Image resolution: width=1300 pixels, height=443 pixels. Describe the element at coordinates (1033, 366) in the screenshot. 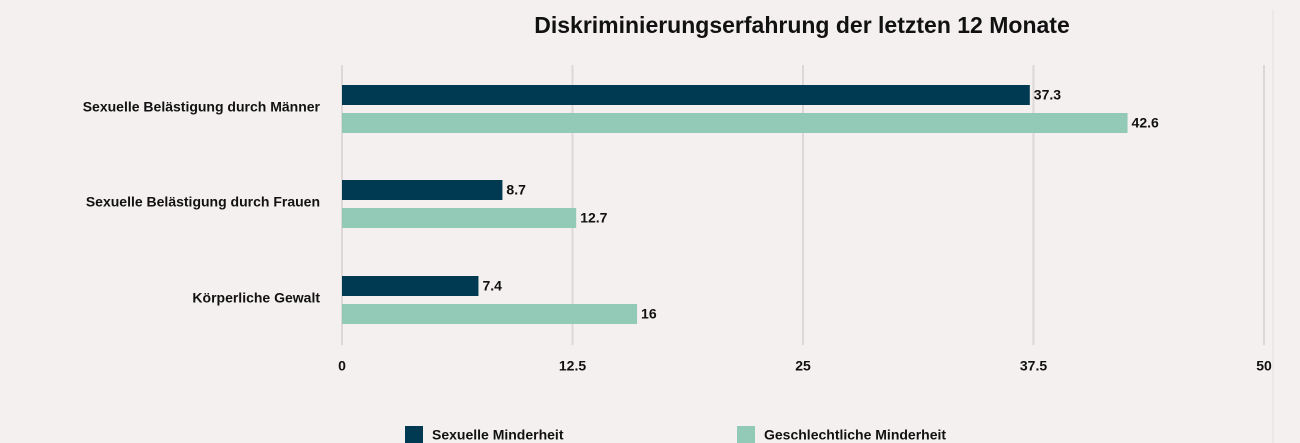

I see `x-tick-label: 37.5` at that location.